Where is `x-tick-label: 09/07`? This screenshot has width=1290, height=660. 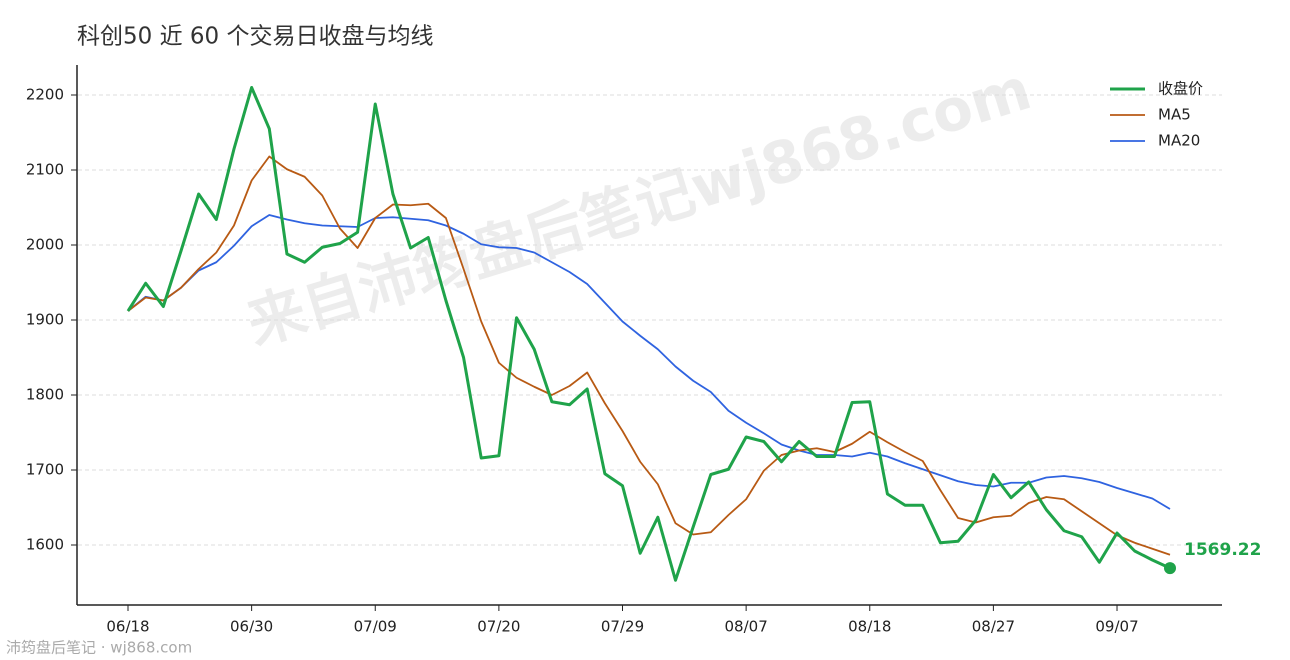 x-tick-label: 09/07 is located at coordinates (1116, 627).